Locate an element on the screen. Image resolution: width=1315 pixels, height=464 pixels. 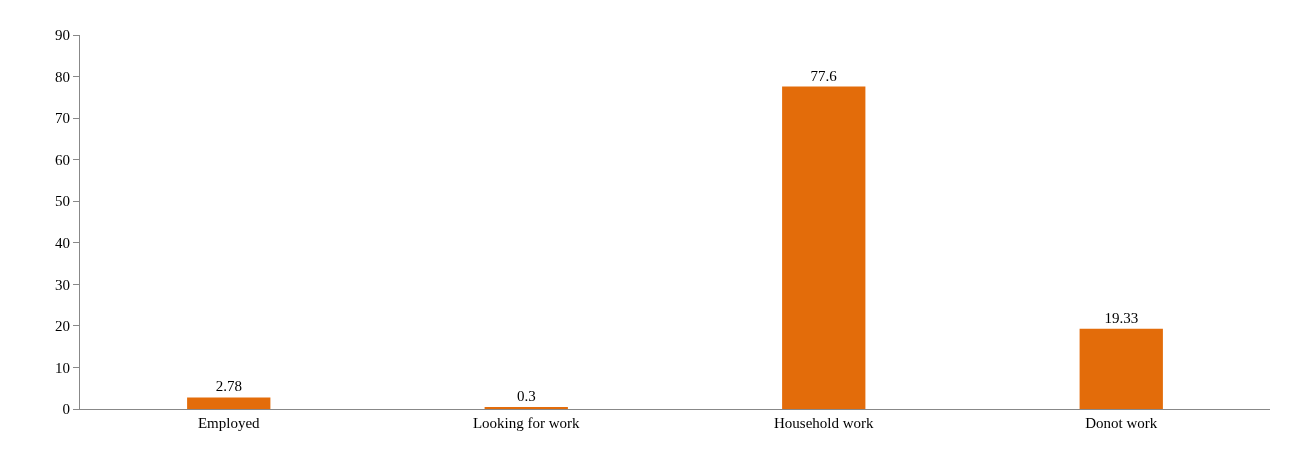
y-tick-label: 70 is located at coordinates (62, 118).